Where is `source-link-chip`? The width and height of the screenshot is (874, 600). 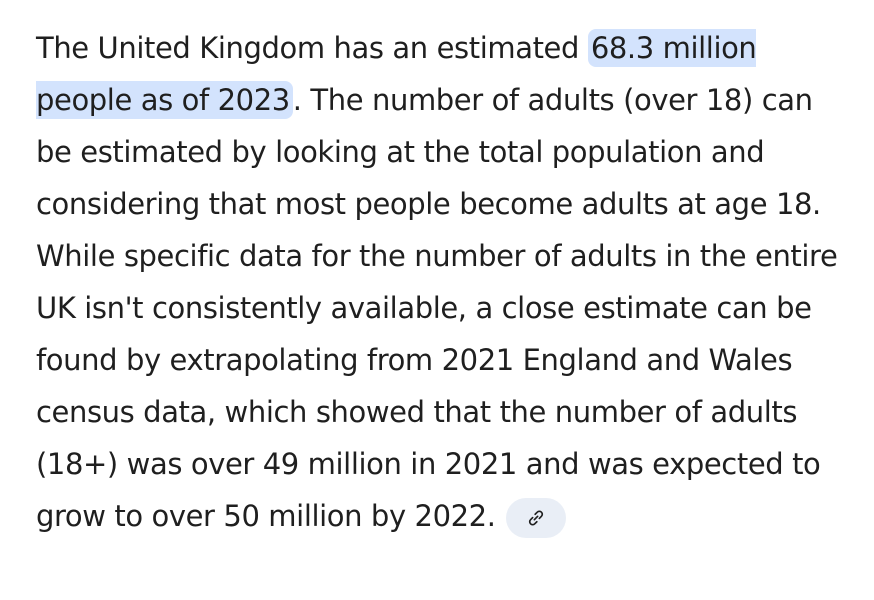 source-link-chip is located at coordinates (535, 518).